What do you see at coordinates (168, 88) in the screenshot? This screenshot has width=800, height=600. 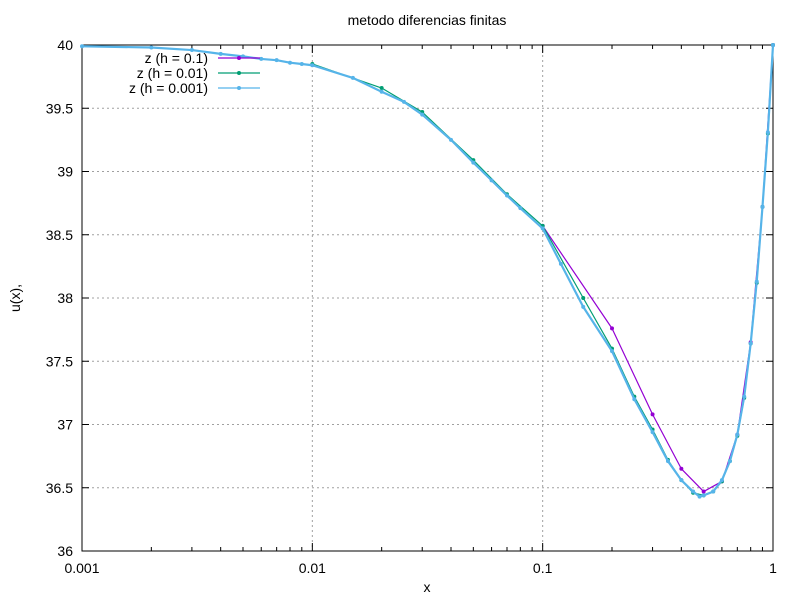 I see `legend-label-3: z (h = 0.001)` at bounding box center [168, 88].